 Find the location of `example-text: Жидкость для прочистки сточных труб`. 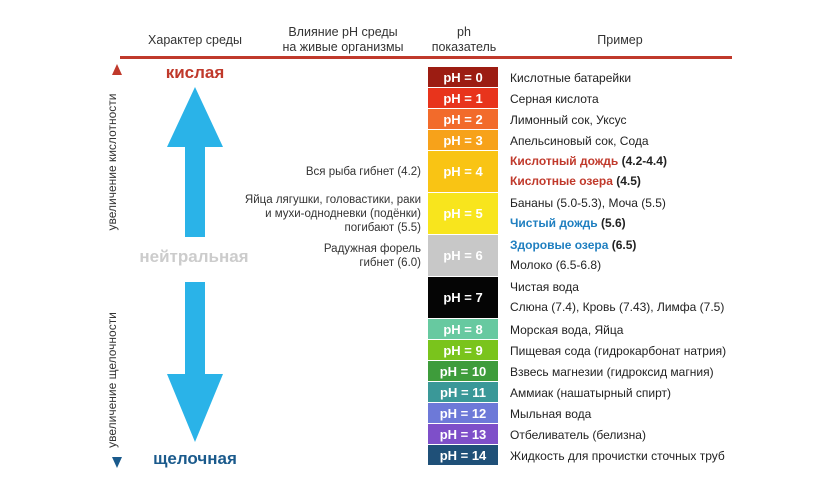

example-text: Жидкость для прочистки сточных труб is located at coordinates (617, 456).